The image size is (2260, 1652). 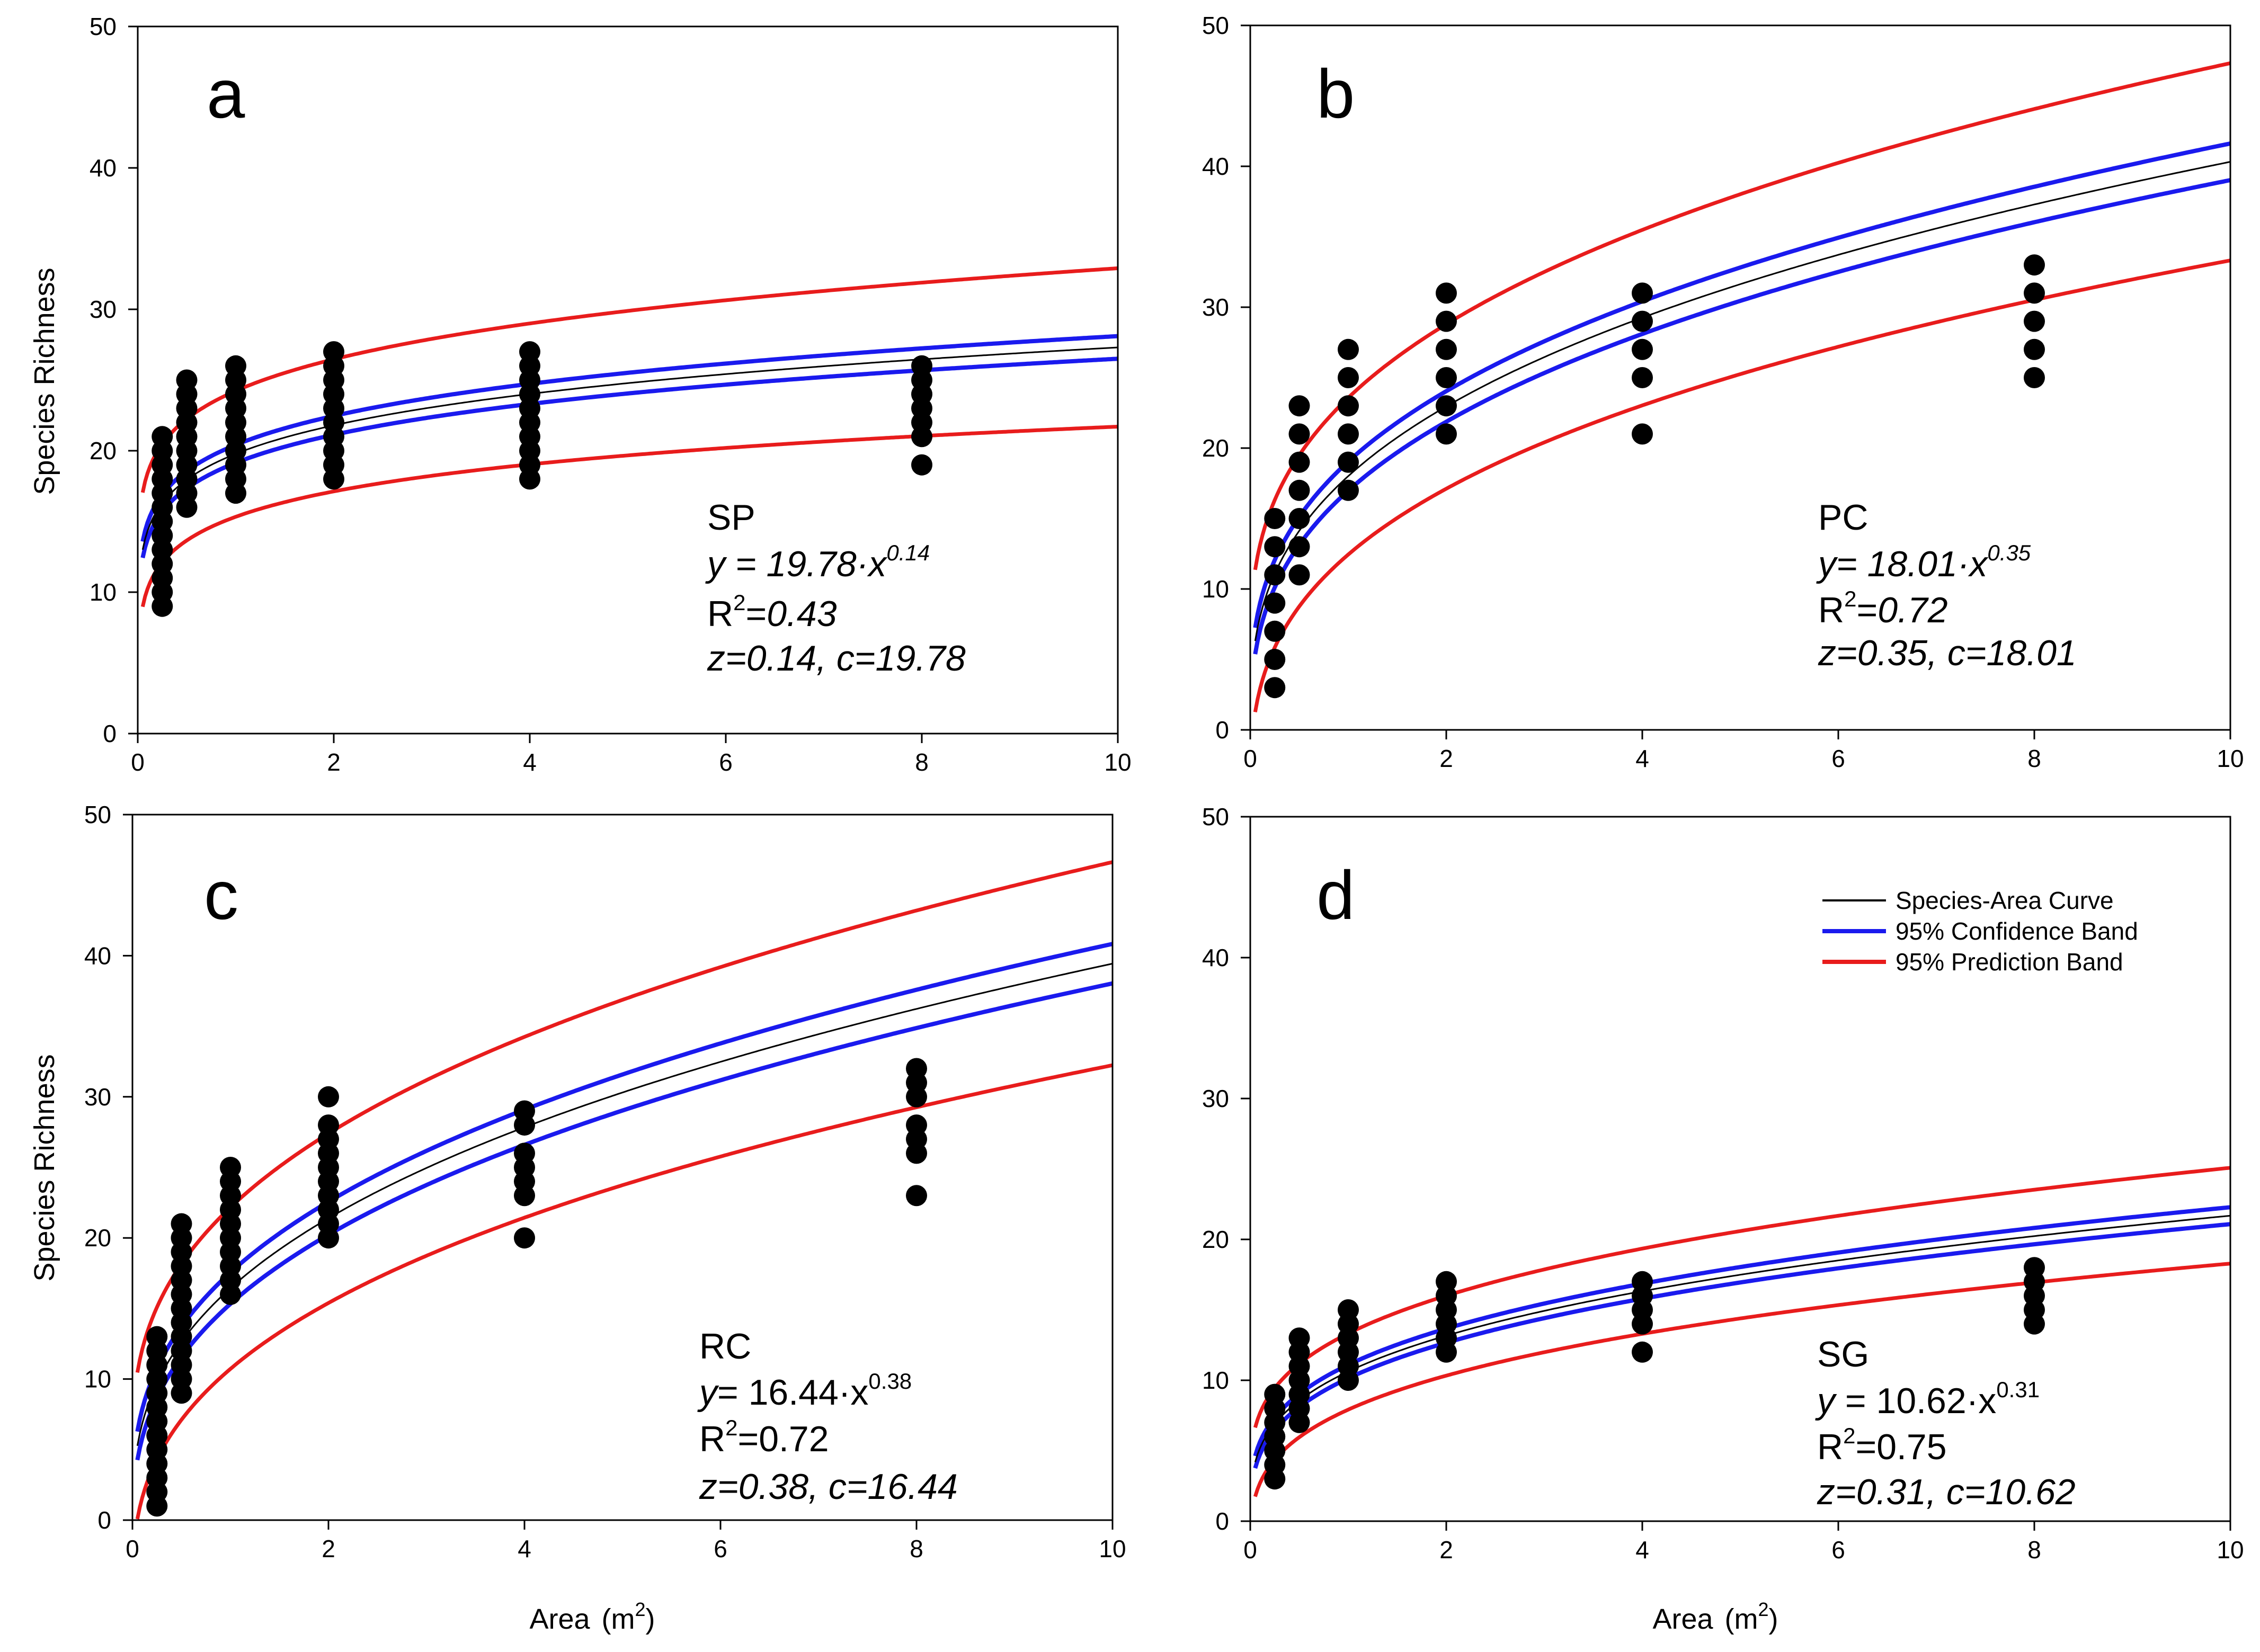 What do you see at coordinates (1215, 1380) in the screenshot?
I see `panel-d-ytick-label: 10` at bounding box center [1215, 1380].